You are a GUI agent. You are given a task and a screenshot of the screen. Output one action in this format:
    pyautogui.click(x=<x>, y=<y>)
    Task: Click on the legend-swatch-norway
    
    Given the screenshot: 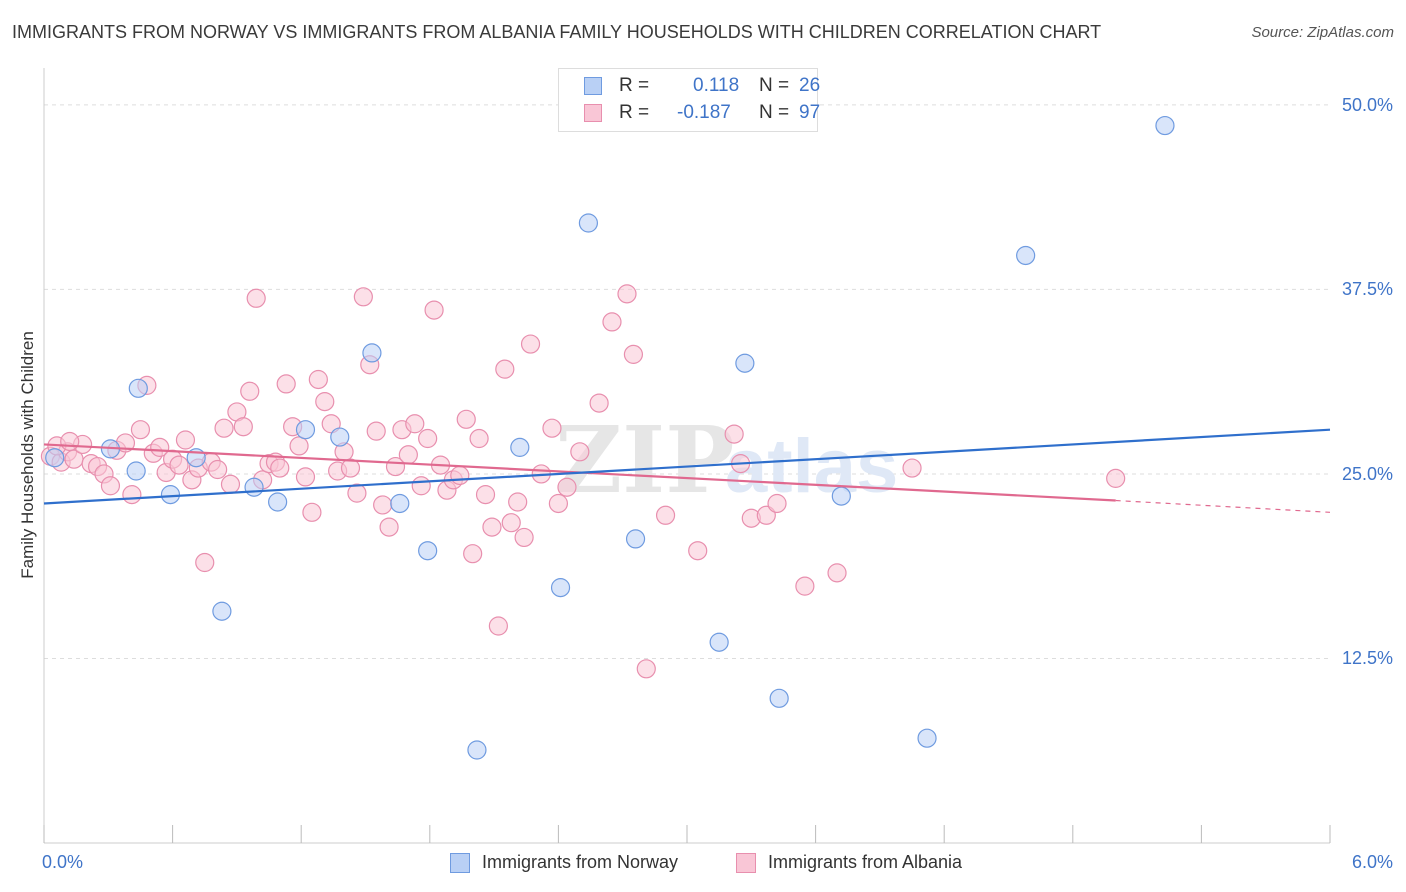 What is the action you would take?
    pyautogui.click(x=460, y=863)
    